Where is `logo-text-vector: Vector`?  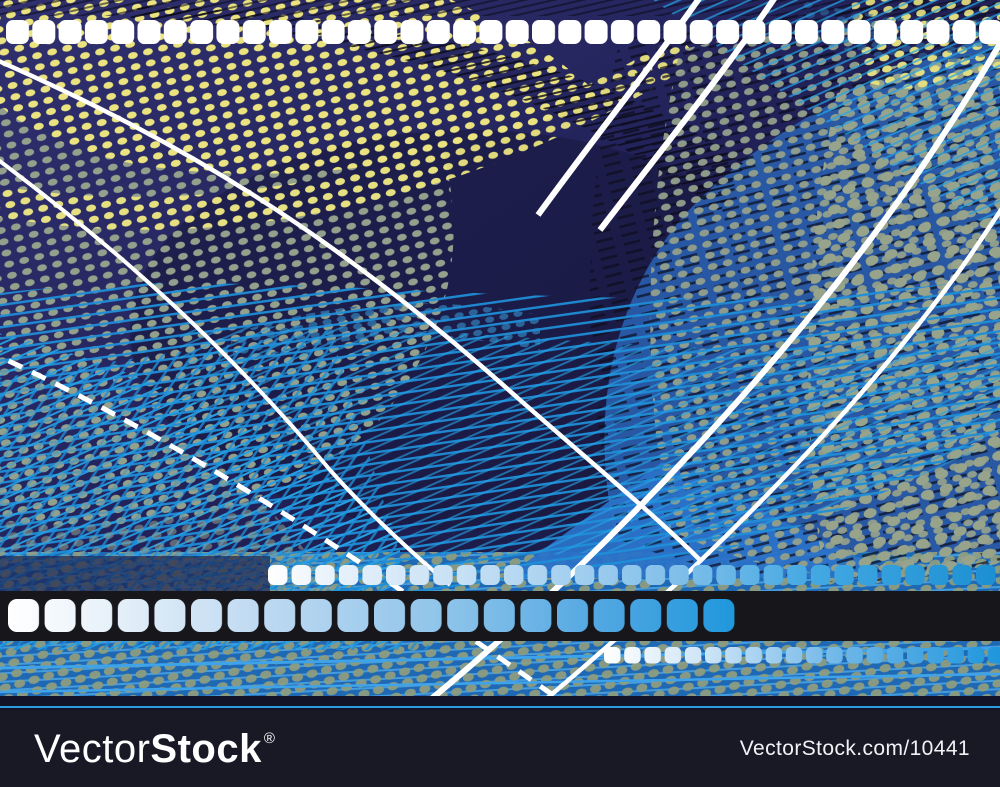
logo-text-vector: Vector is located at coordinates (92, 748).